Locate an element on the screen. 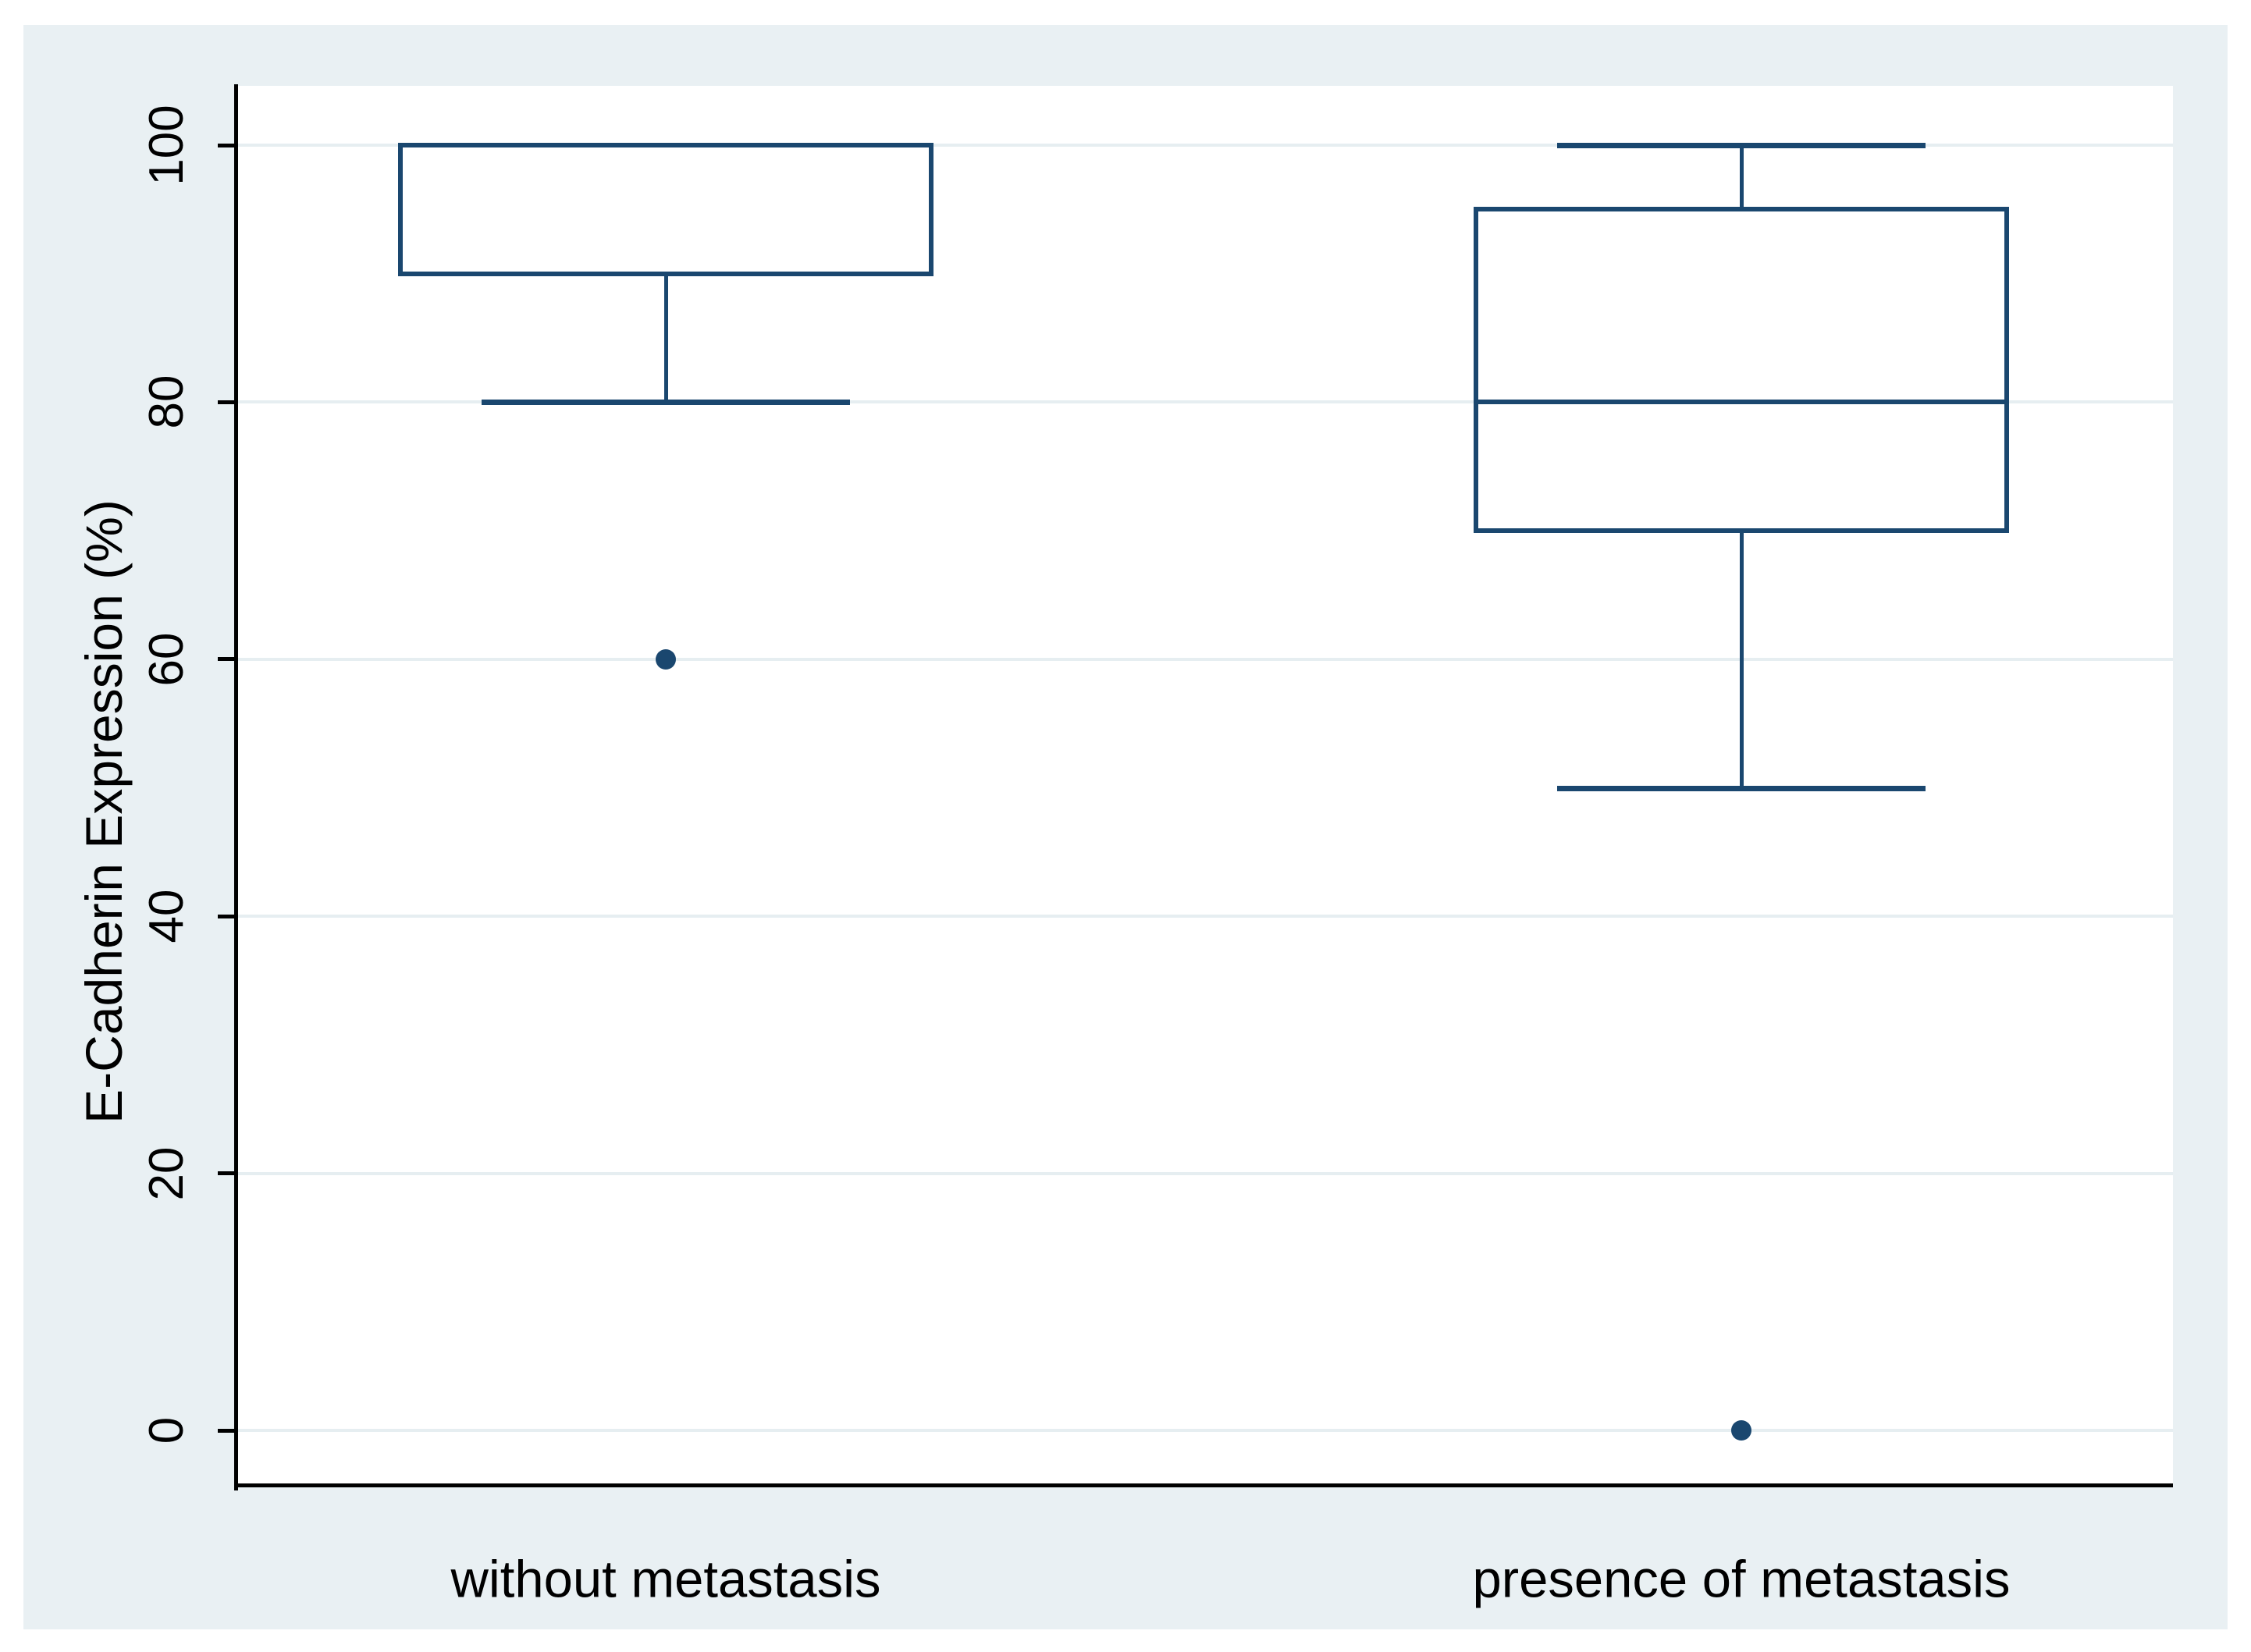  y-tick-label: 40 is located at coordinates (167, 916).